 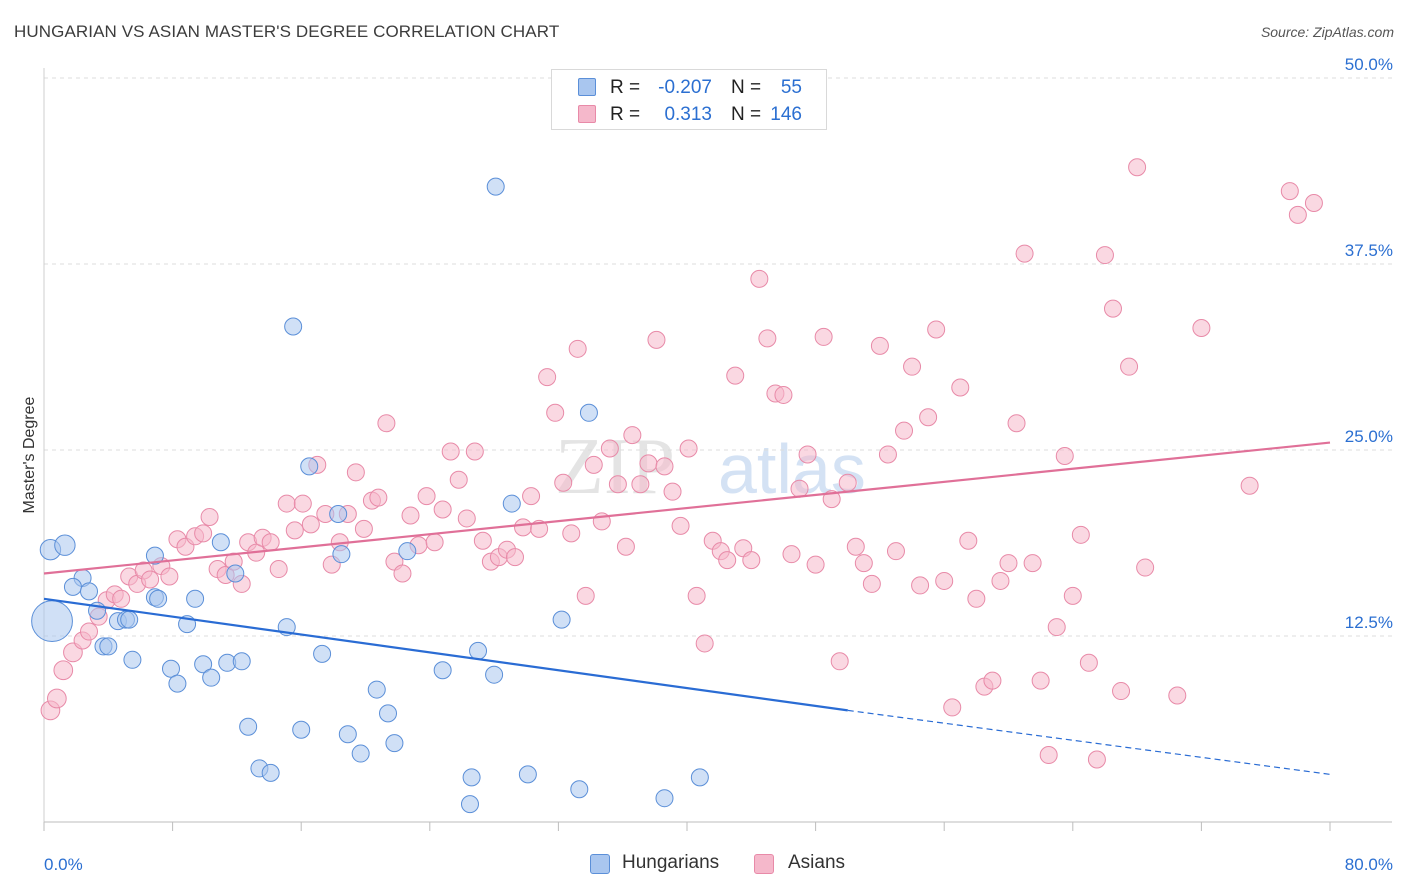 What do you see at coordinates (1369, 64) in the screenshot?
I see `y-tick-label: 50.0%` at bounding box center [1369, 64].